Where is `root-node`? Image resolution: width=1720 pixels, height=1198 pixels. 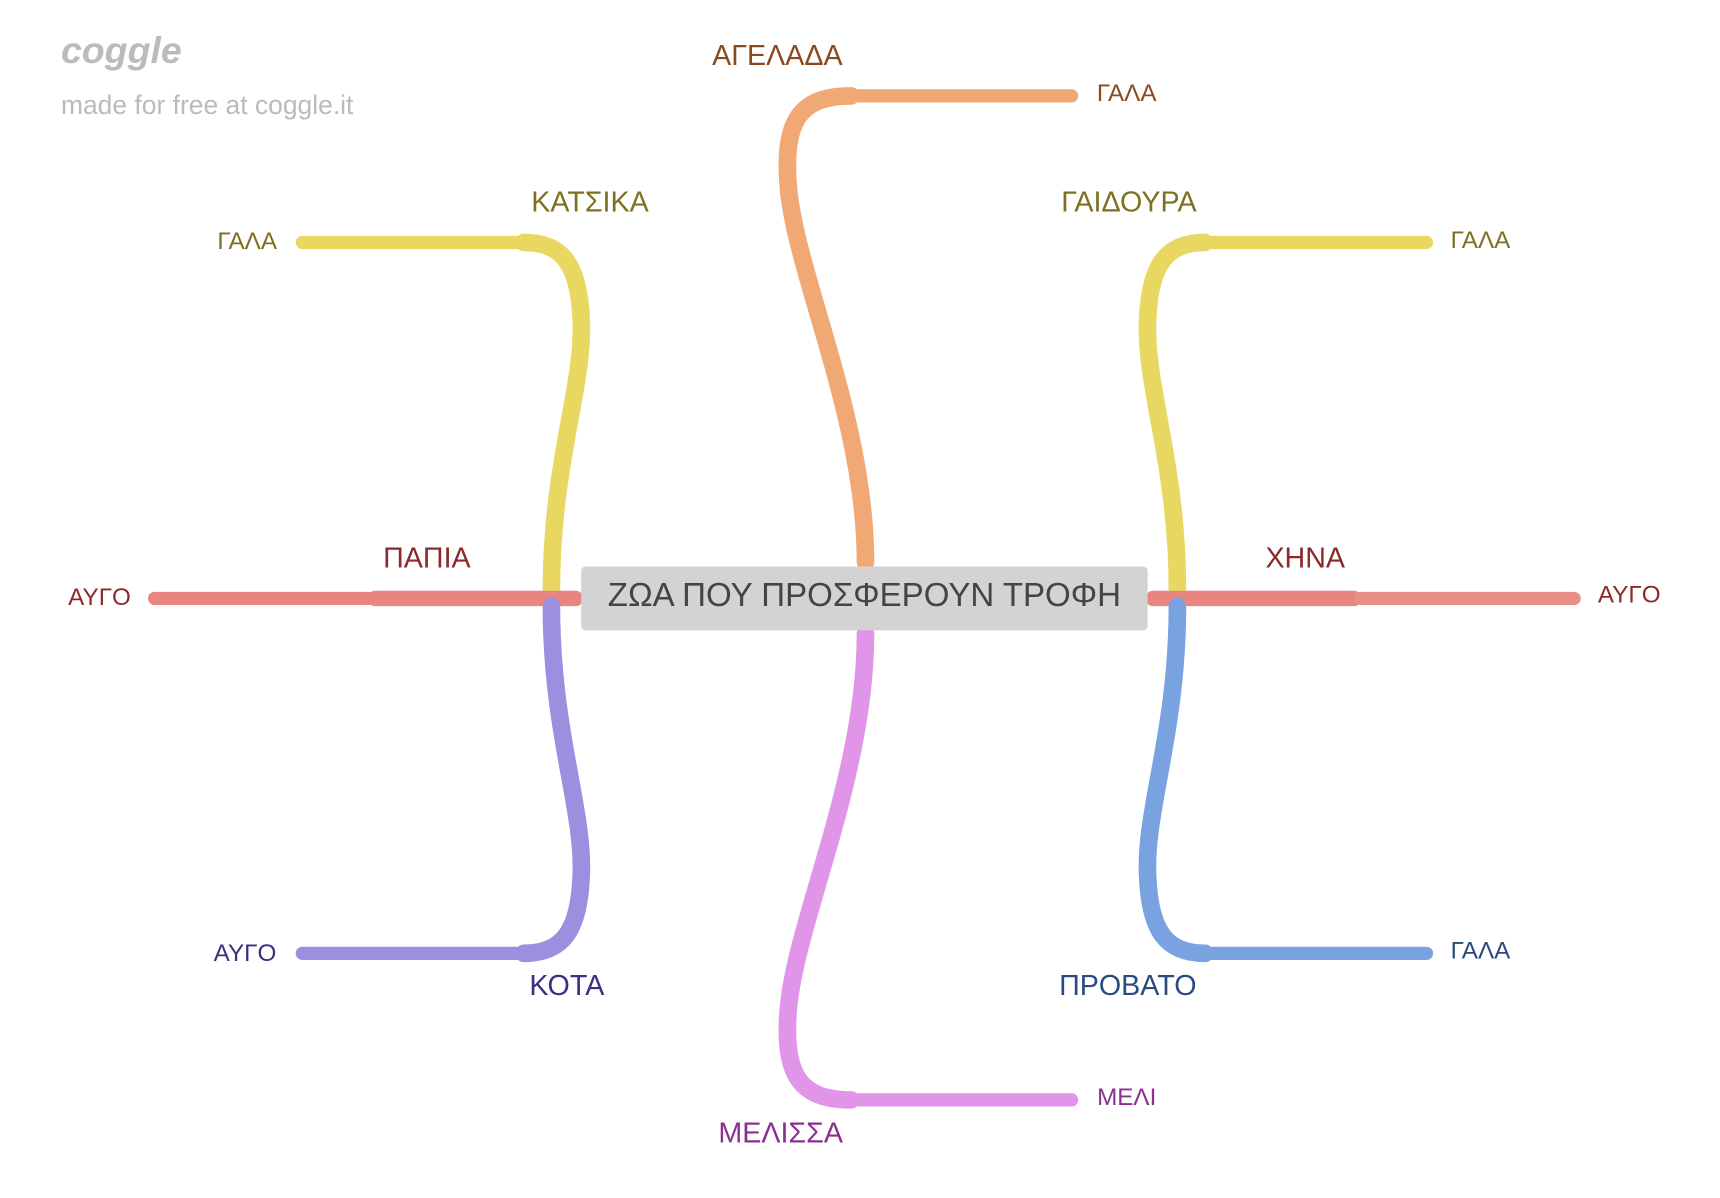
root-node is located at coordinates (864, 598).